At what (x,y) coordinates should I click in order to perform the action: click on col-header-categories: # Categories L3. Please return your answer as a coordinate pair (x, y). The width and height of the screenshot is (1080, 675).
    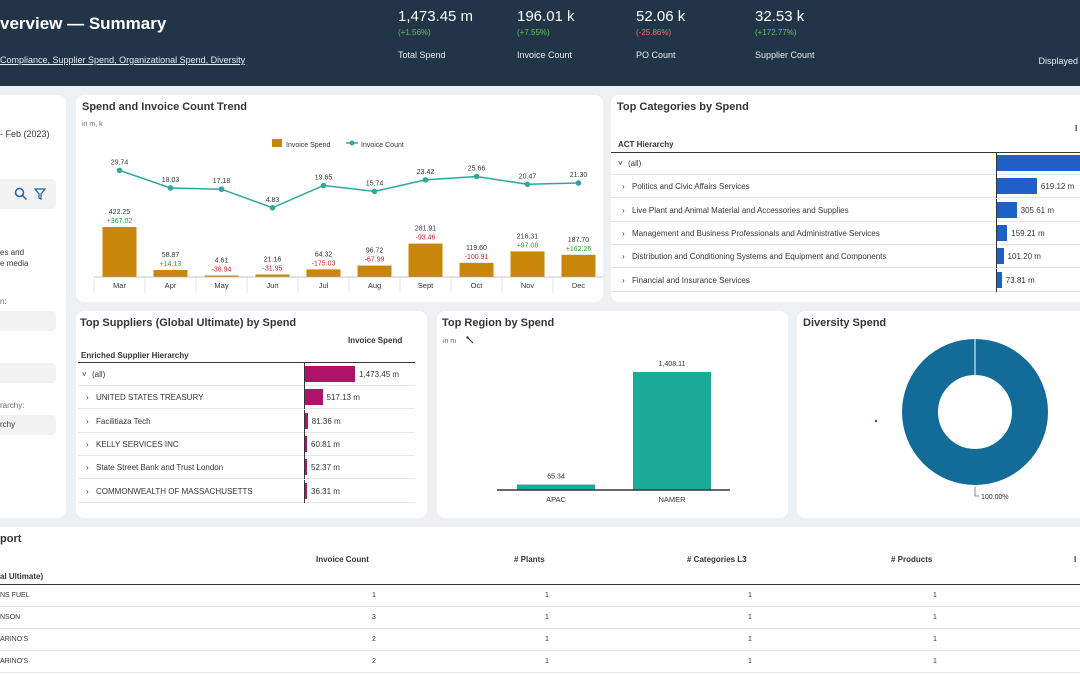
    Looking at the image, I should click on (717, 559).